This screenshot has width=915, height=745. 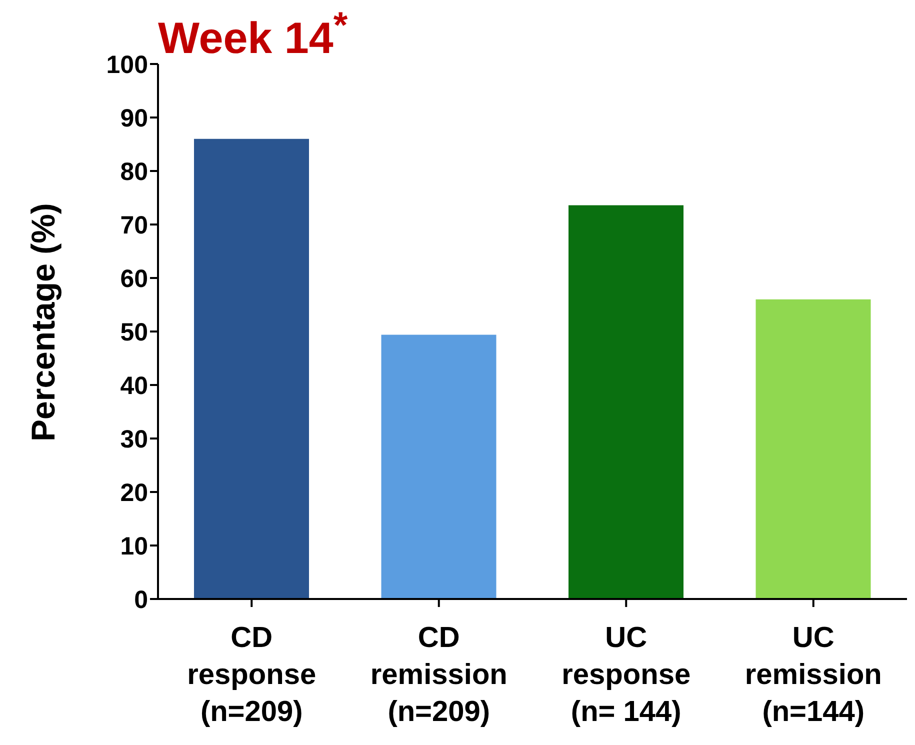 I want to click on y-tick-label: 50, so click(x=134, y=332).